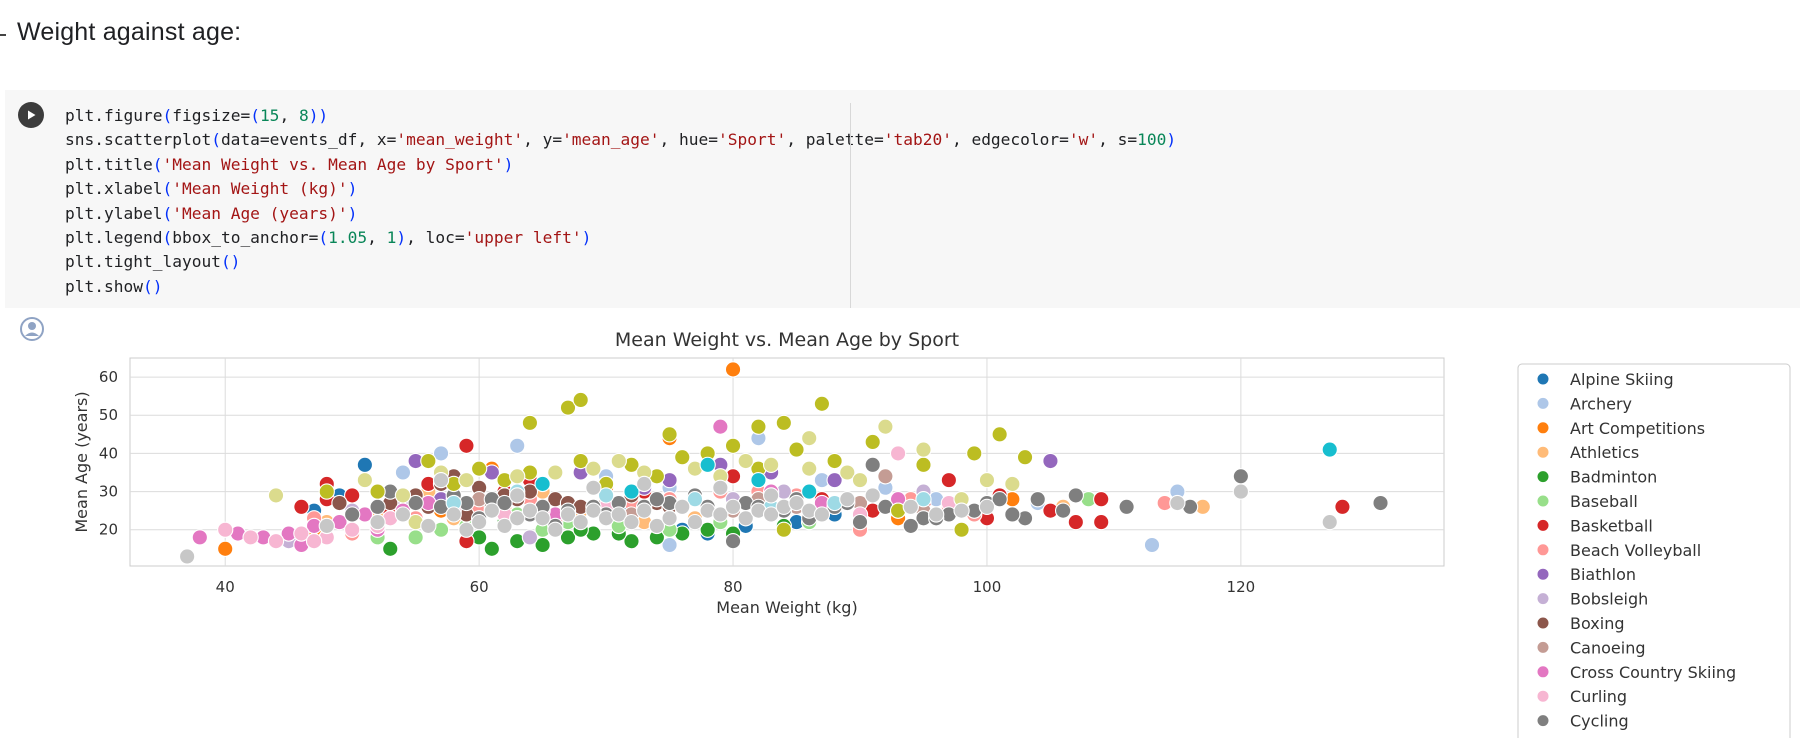 This screenshot has height=738, width=1800. Describe the element at coordinates (787, 340) in the screenshot. I see `chart-title: Mean Weight vs. Mean Age by Sport` at that location.